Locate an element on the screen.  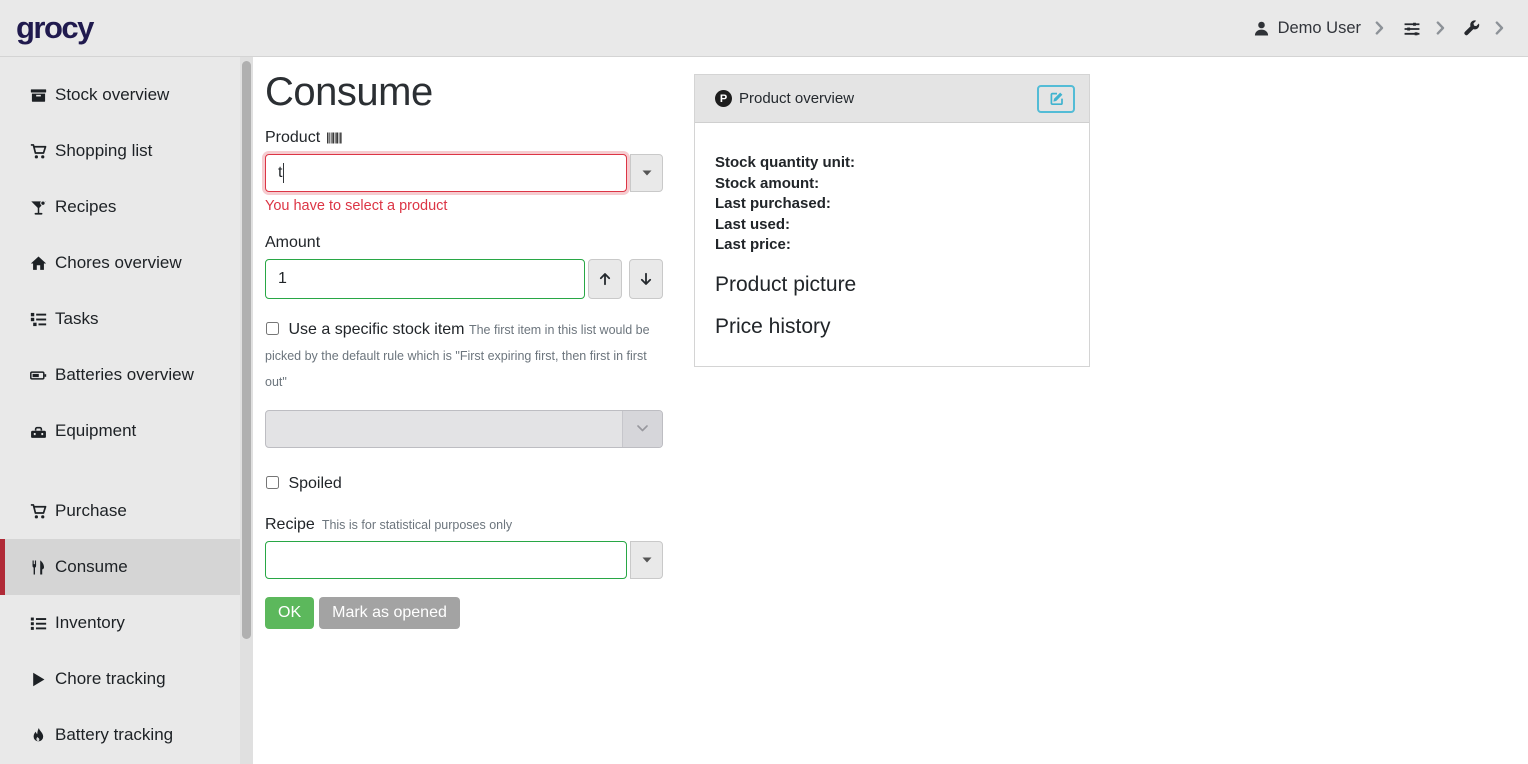
admin-menu is located at coordinates (1483, 28).